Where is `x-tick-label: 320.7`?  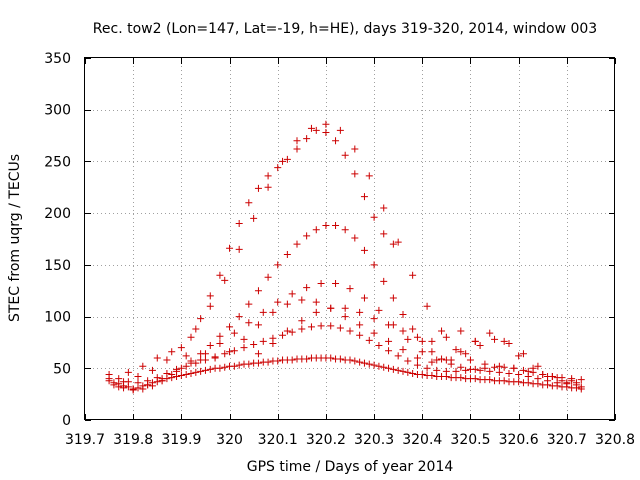
x-tick-label: 320.7 is located at coordinates (567, 440).